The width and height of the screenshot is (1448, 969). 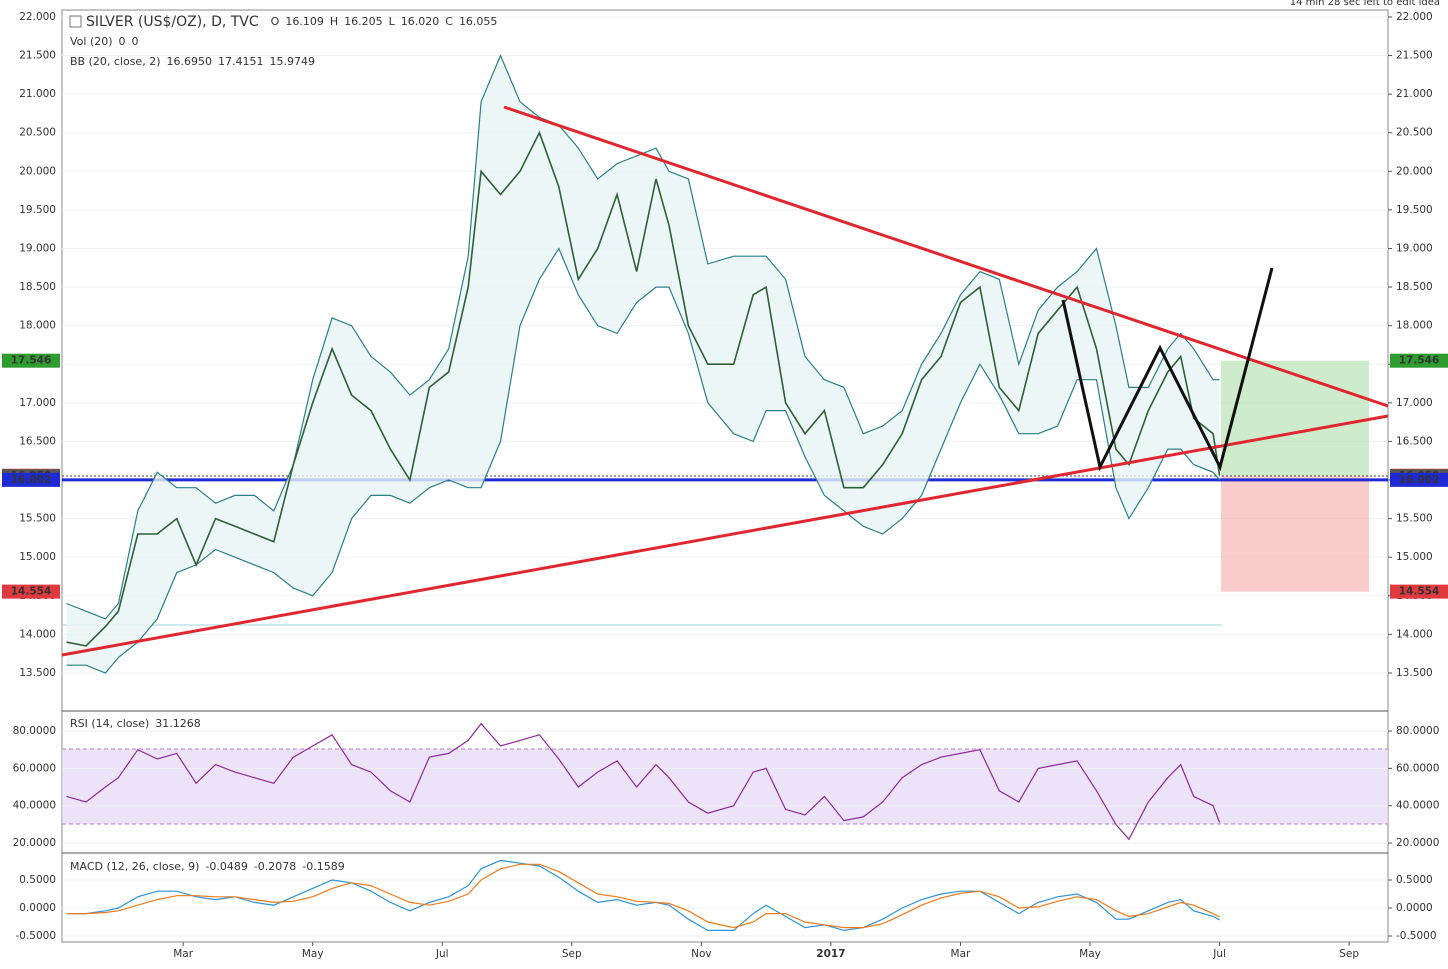 I want to click on legend-item: 15.9749, so click(x=293, y=61).